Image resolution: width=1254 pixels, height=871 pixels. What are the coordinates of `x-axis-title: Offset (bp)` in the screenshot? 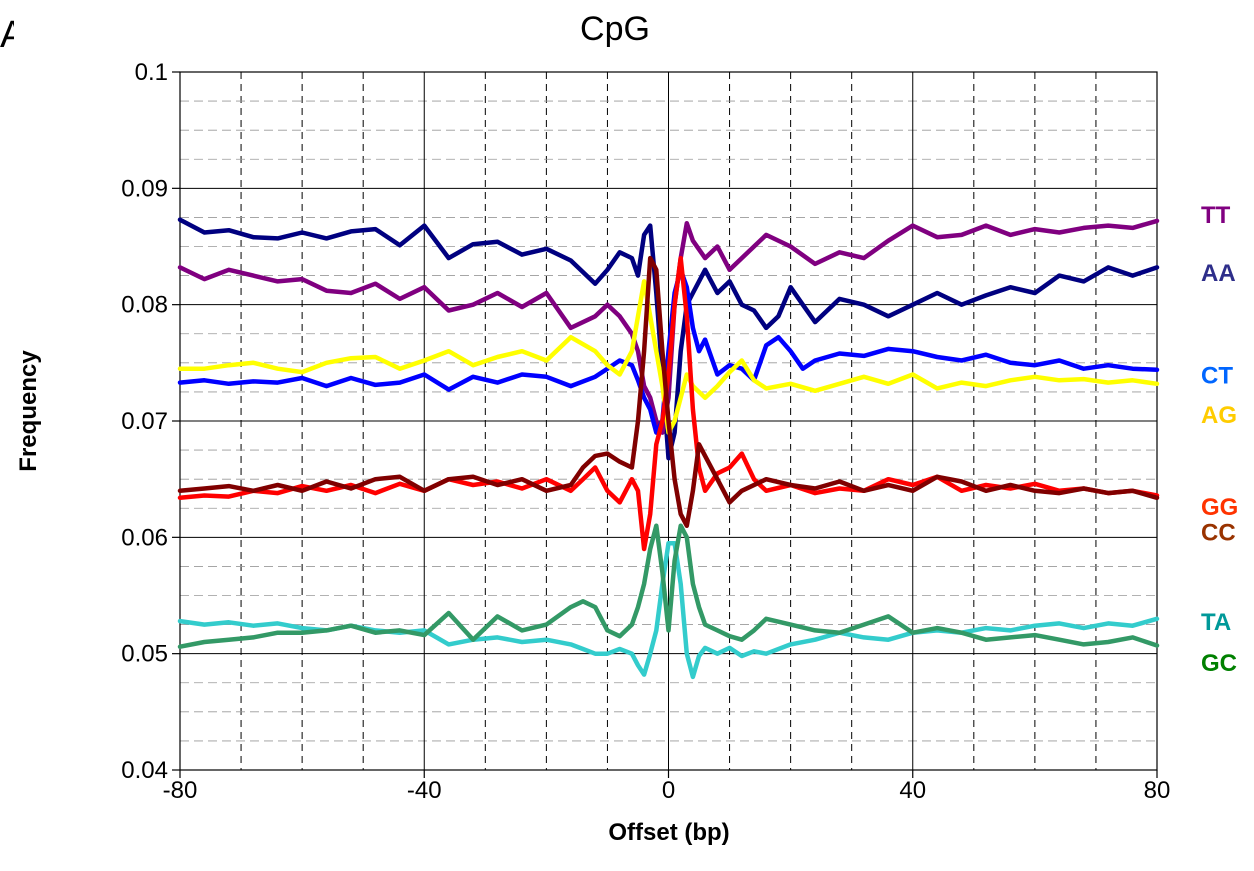 It's located at (668, 832).